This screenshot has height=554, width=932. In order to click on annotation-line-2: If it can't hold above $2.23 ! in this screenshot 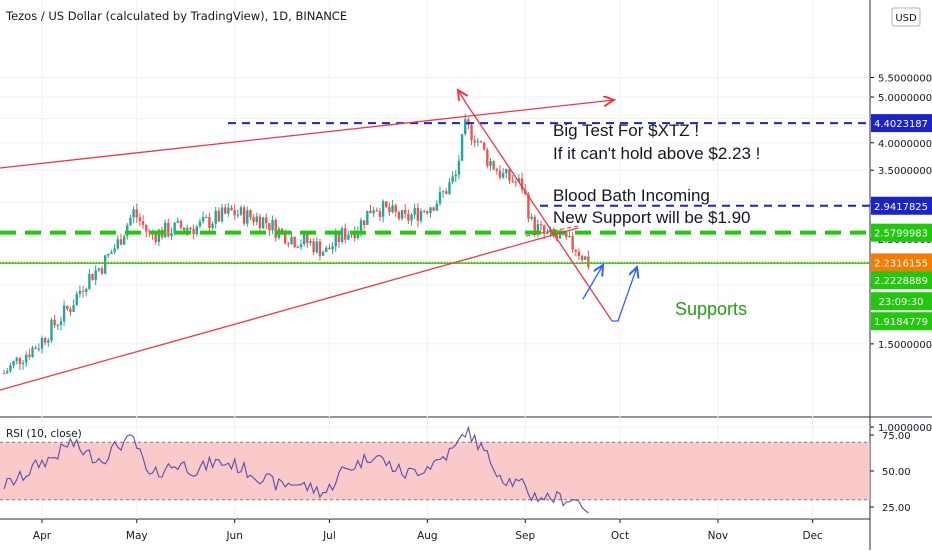, I will do `click(656, 153)`.